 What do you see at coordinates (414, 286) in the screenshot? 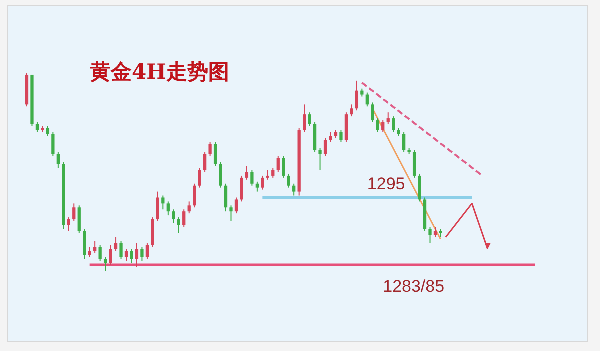
I see `text: 1283/85` at bounding box center [414, 286].